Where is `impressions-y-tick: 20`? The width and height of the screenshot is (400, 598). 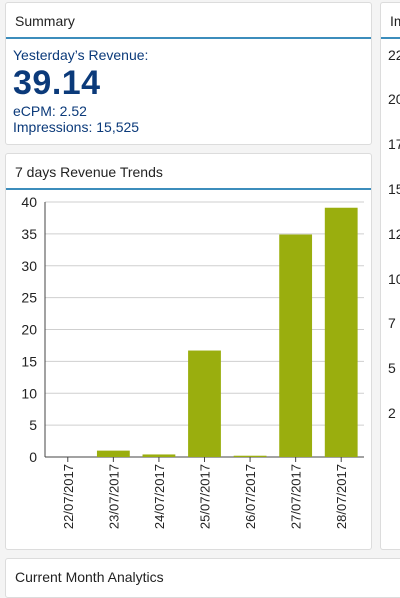
impressions-y-tick: 20 is located at coordinates (394, 99).